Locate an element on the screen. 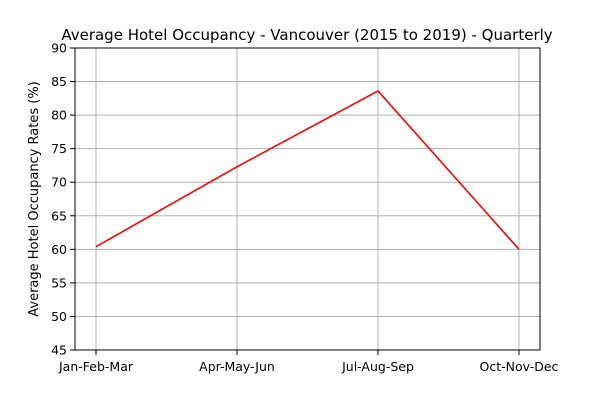 The width and height of the screenshot is (600, 400). y-tick-label: 75 is located at coordinates (59, 148).